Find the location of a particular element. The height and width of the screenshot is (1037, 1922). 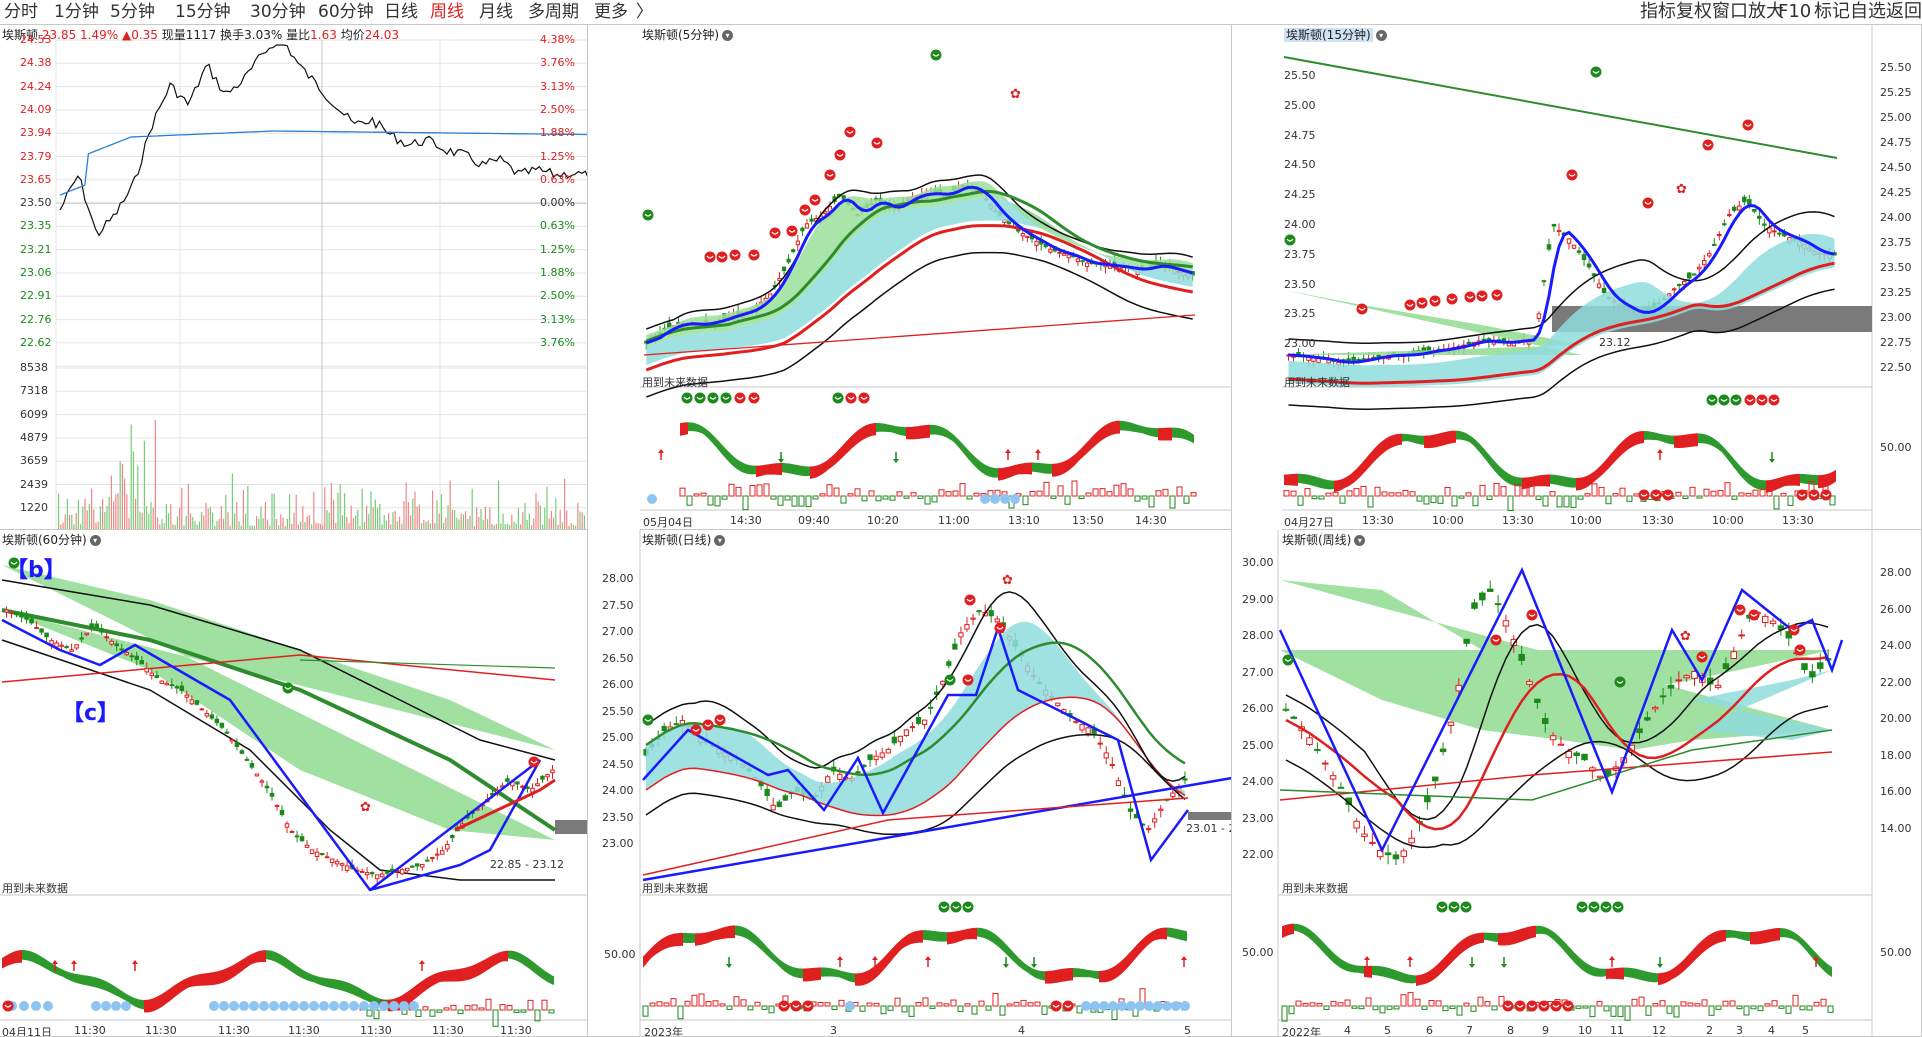

daily-title: 埃斯顿(日线) ▾ is located at coordinates (684, 539).